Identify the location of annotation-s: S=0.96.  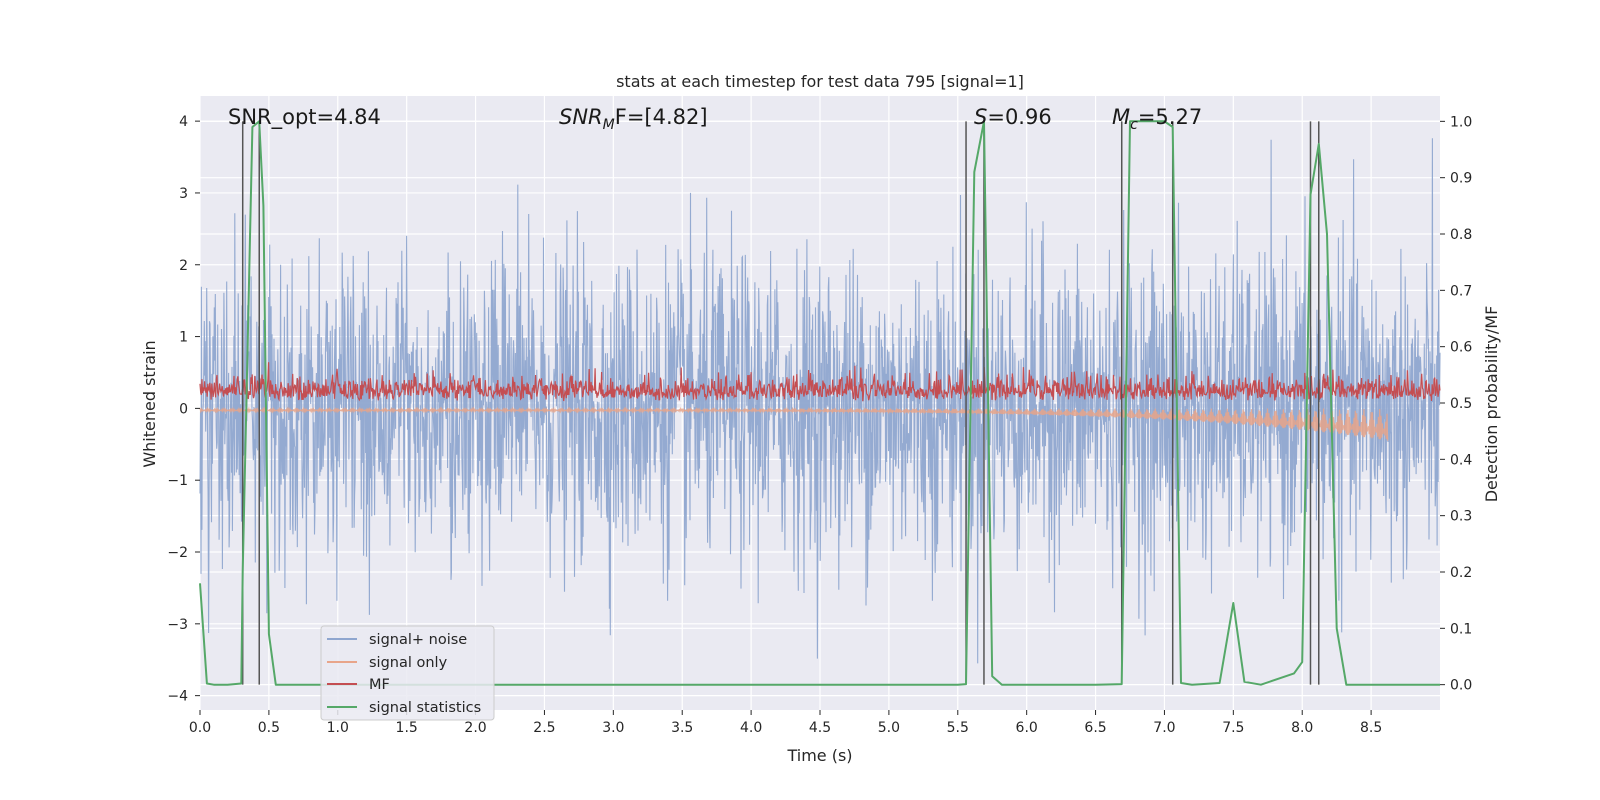
(1013, 117).